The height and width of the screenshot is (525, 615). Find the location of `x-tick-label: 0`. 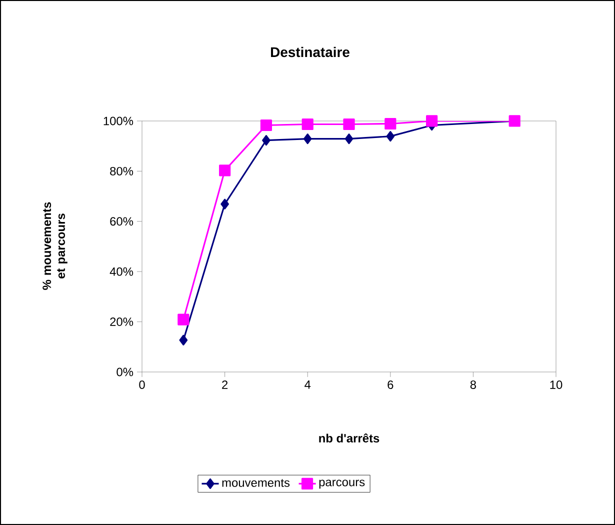

x-tick-label: 0 is located at coordinates (142, 384).